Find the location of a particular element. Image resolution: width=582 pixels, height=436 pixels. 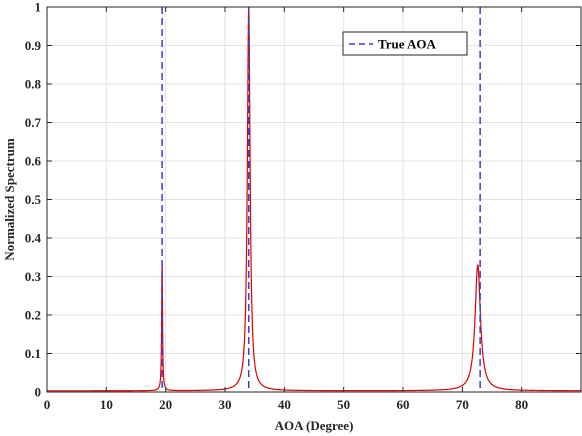

y-tick-label: 0.9 is located at coordinates (33, 45).